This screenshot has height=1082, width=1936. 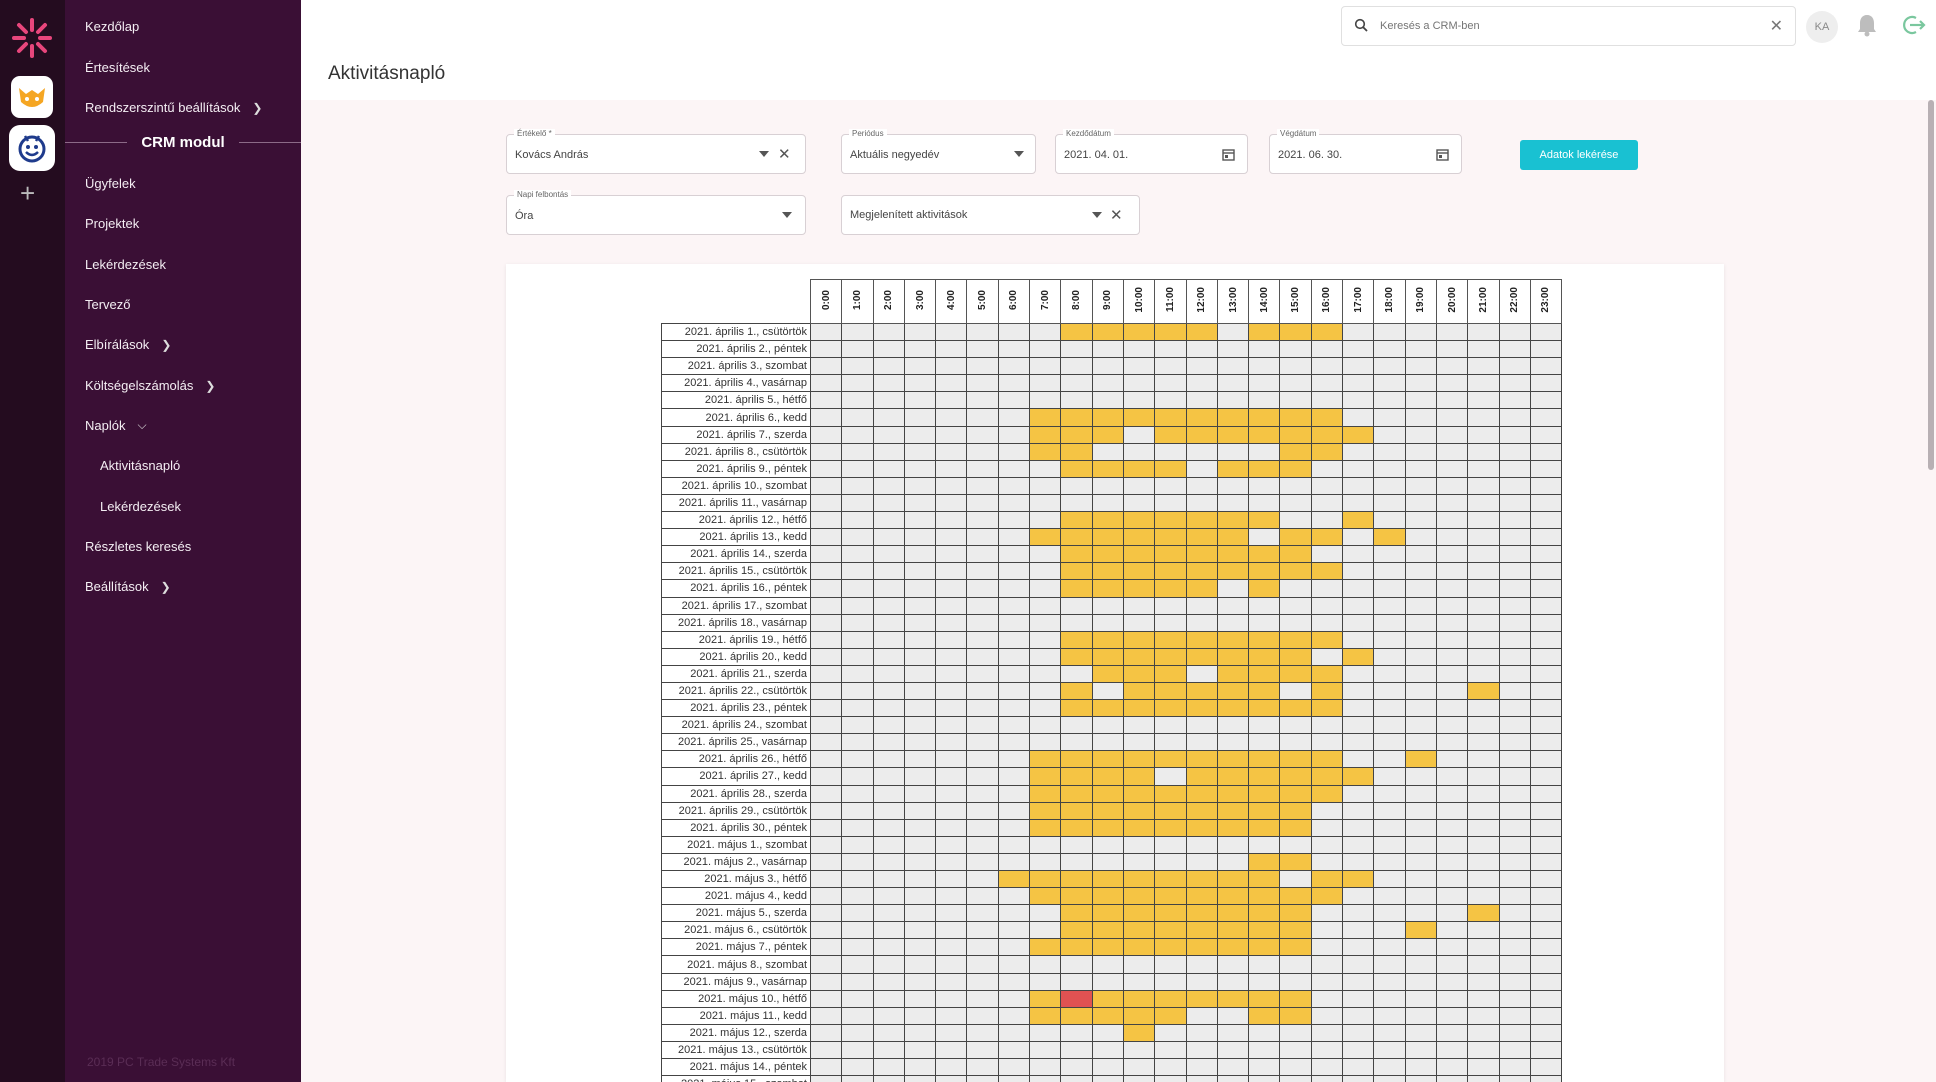 I want to click on close-icon: ✕, so click(x=1776, y=26).